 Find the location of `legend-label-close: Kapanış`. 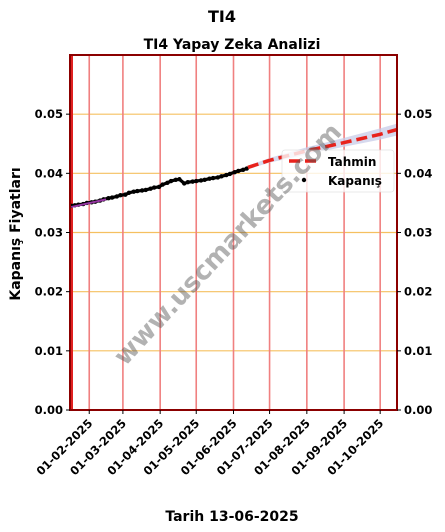

legend-label-close: Kapanış is located at coordinates (355, 181).